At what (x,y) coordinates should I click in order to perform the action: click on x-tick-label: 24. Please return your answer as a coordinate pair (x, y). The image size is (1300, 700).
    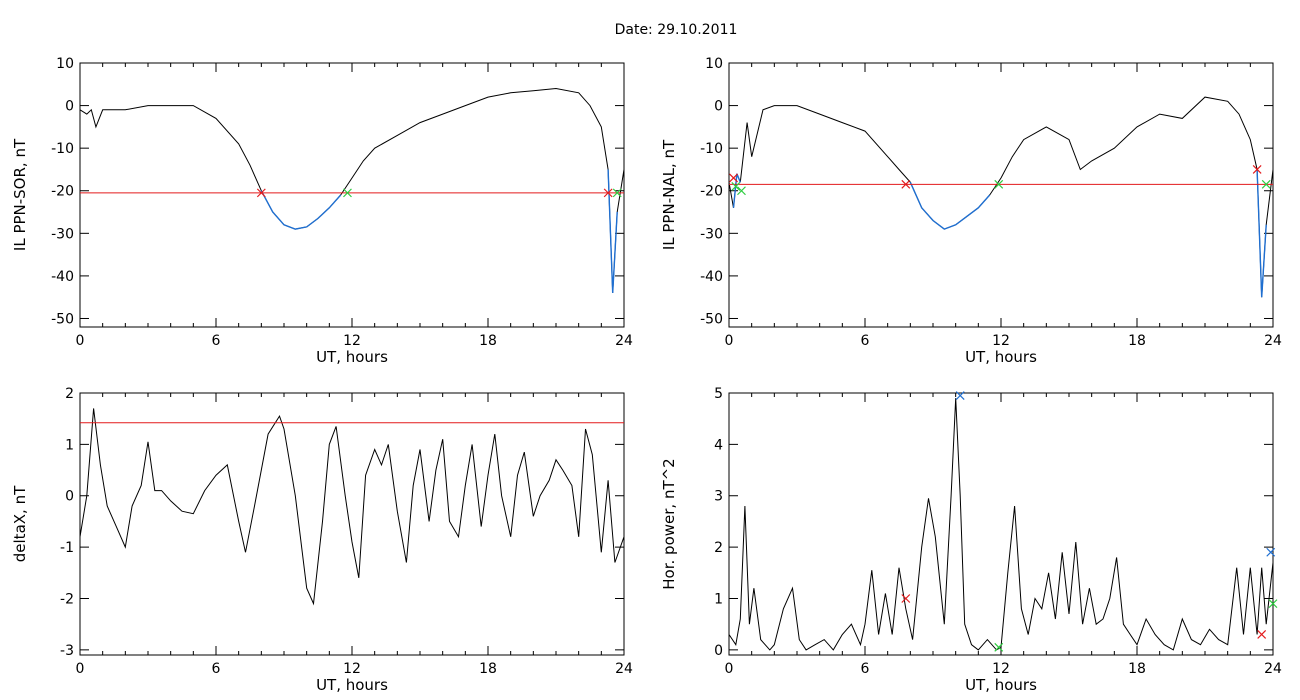
    Looking at the image, I should click on (624, 341).